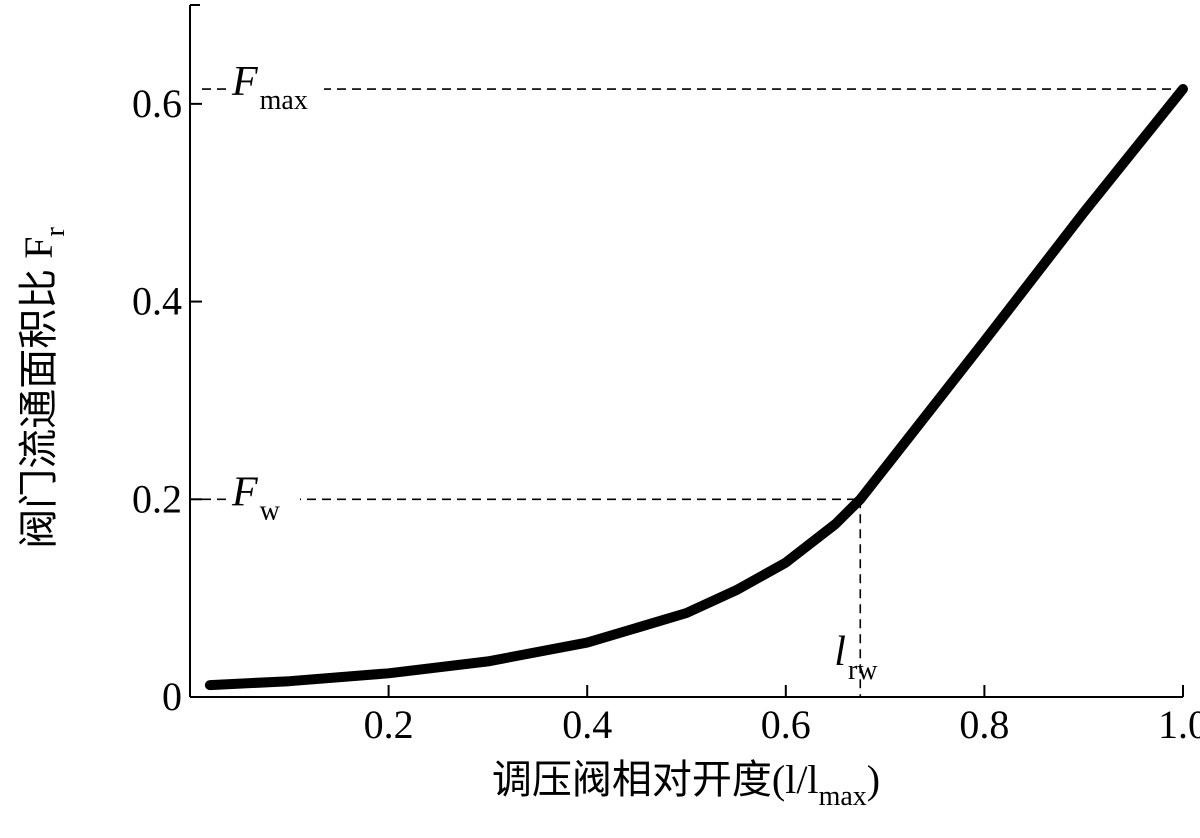  Describe the element at coordinates (55, 232) in the screenshot. I see `y-axis-title-sub: r` at that location.